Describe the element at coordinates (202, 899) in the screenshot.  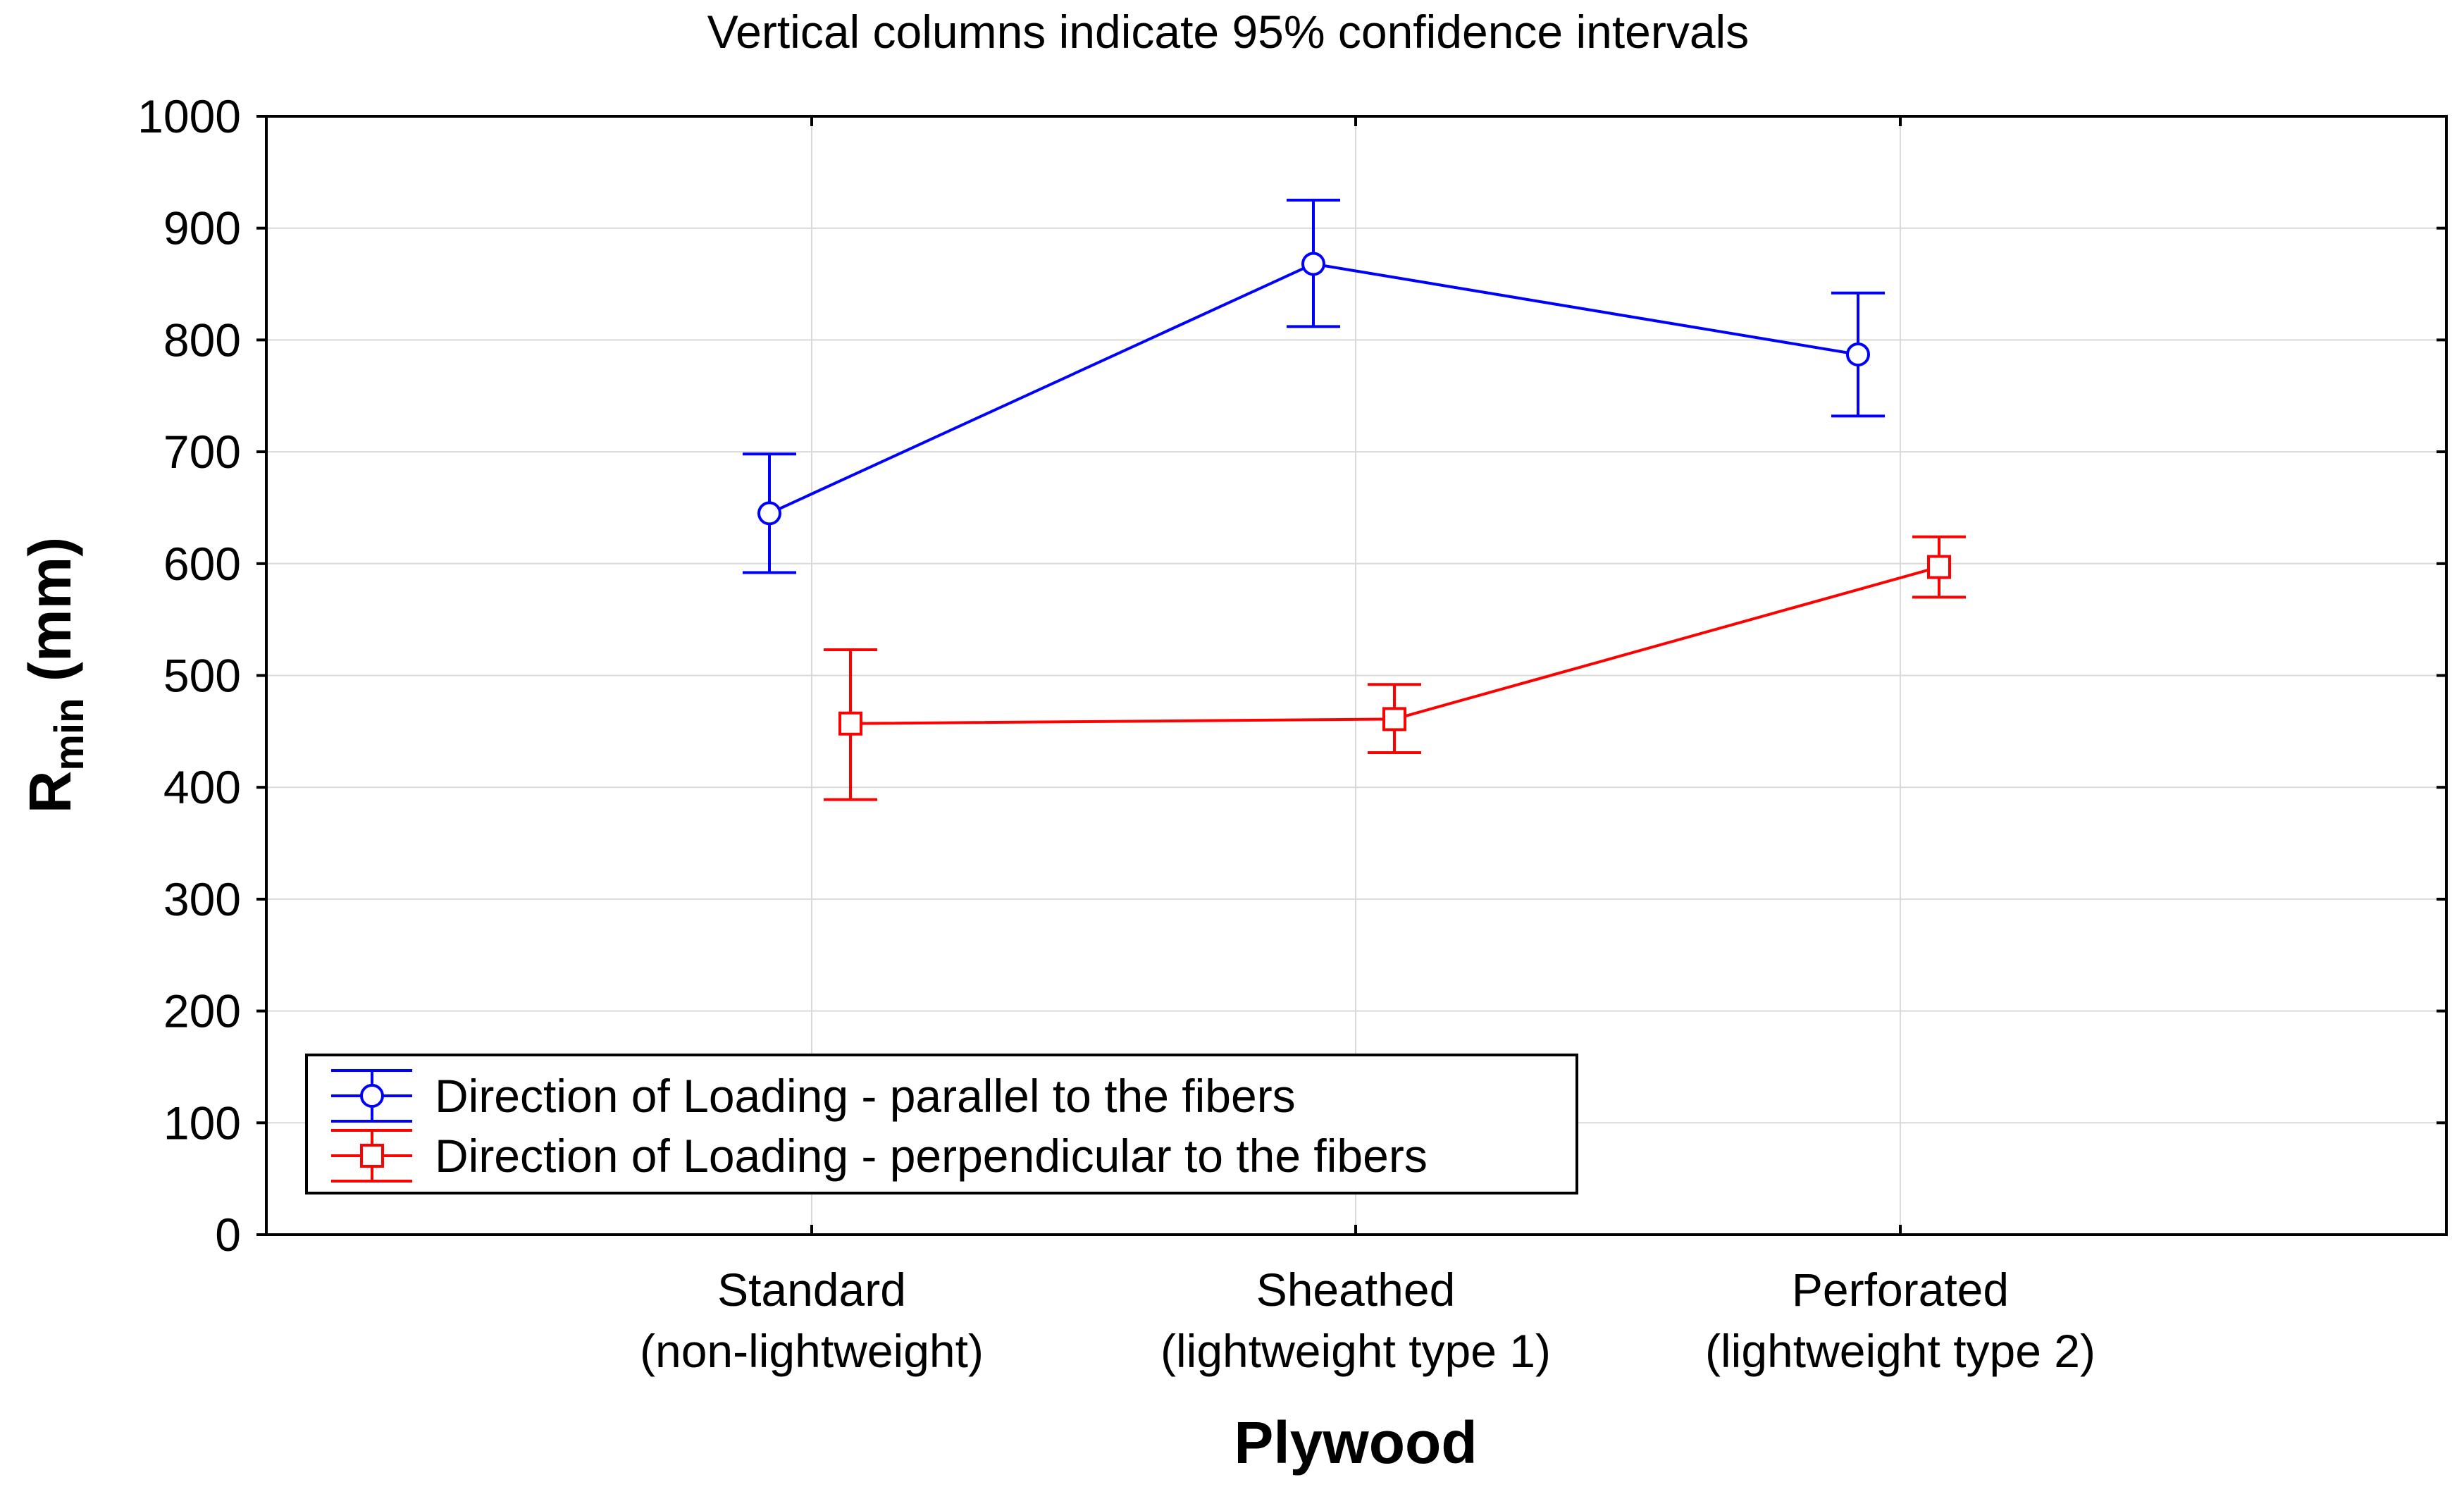
I see `y-tick-label: 300` at that location.